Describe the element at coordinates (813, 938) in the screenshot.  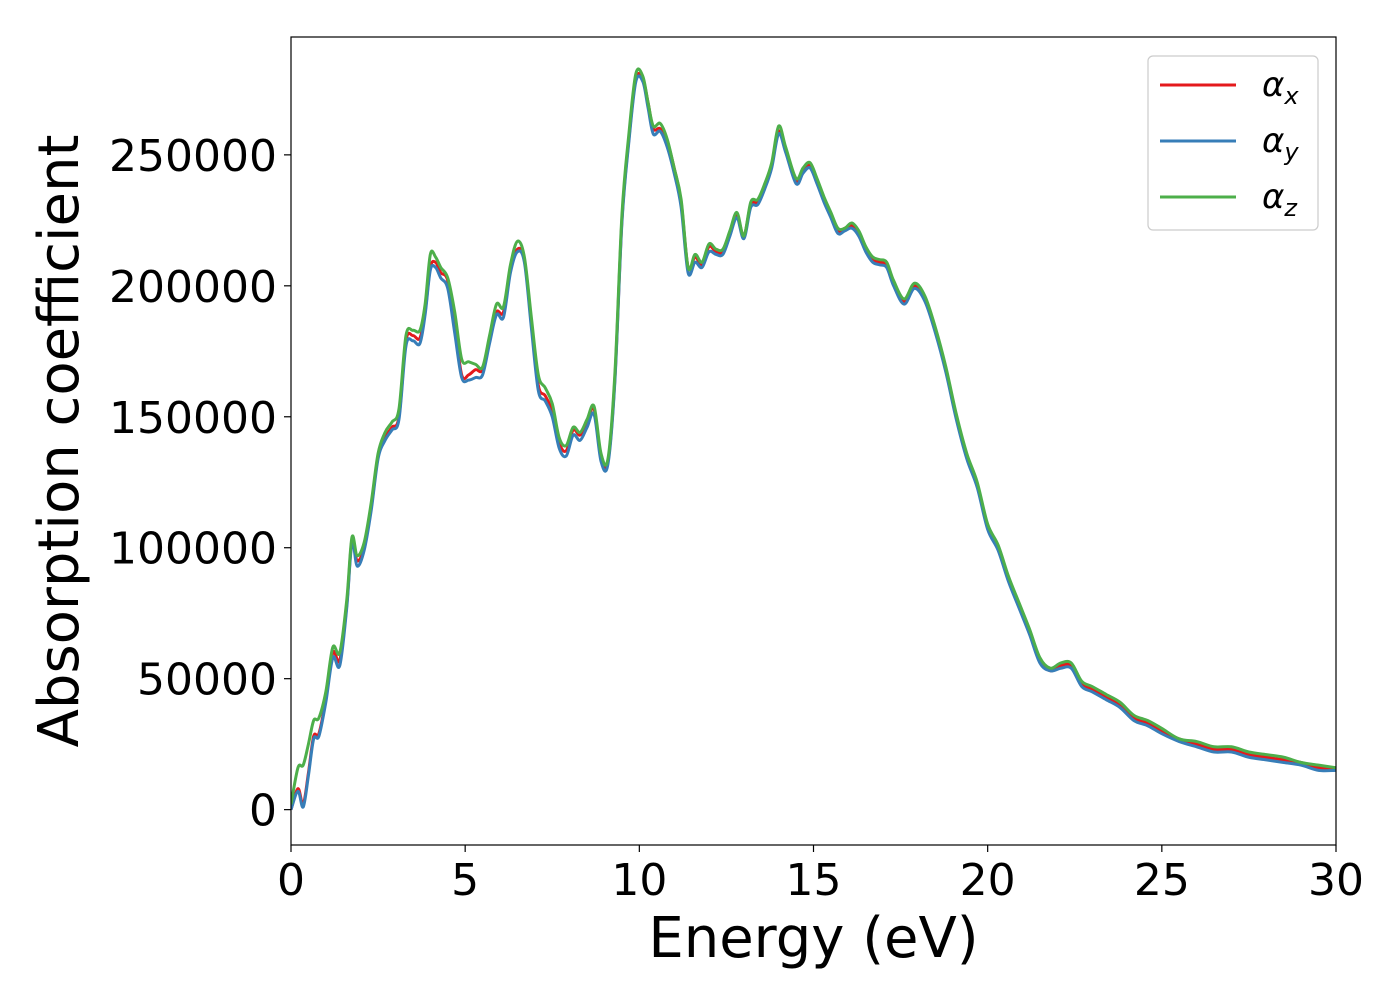
I see `x-axis-title: Energy (eV)` at that location.